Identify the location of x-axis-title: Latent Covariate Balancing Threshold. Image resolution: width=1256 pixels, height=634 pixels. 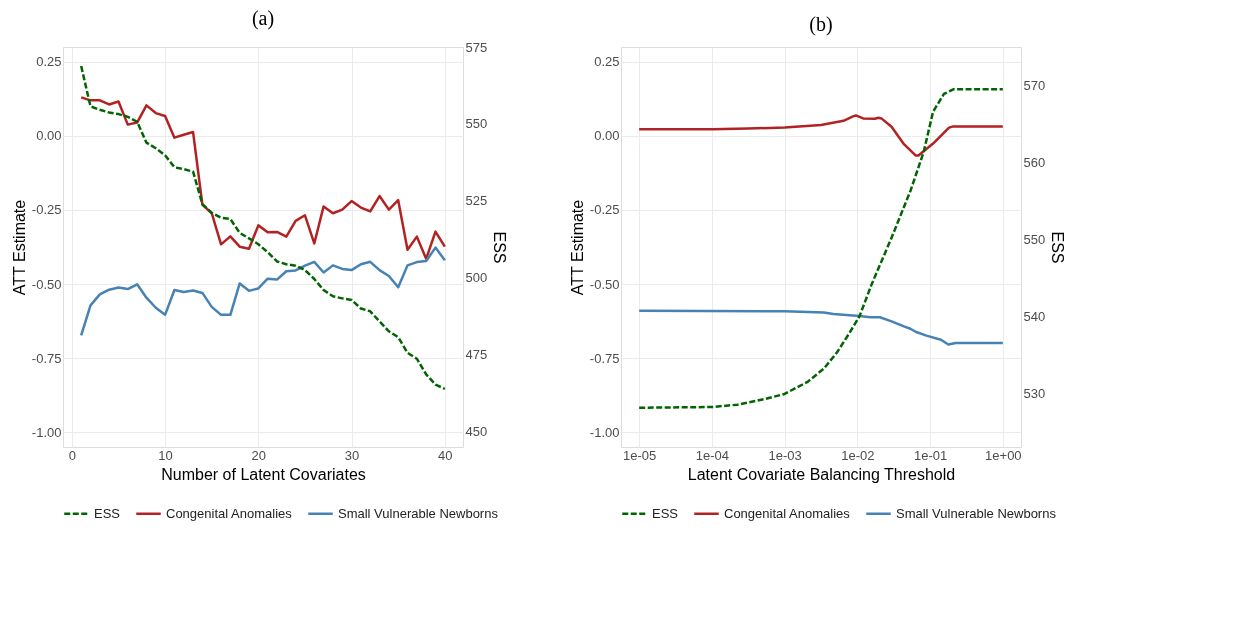
(821, 474).